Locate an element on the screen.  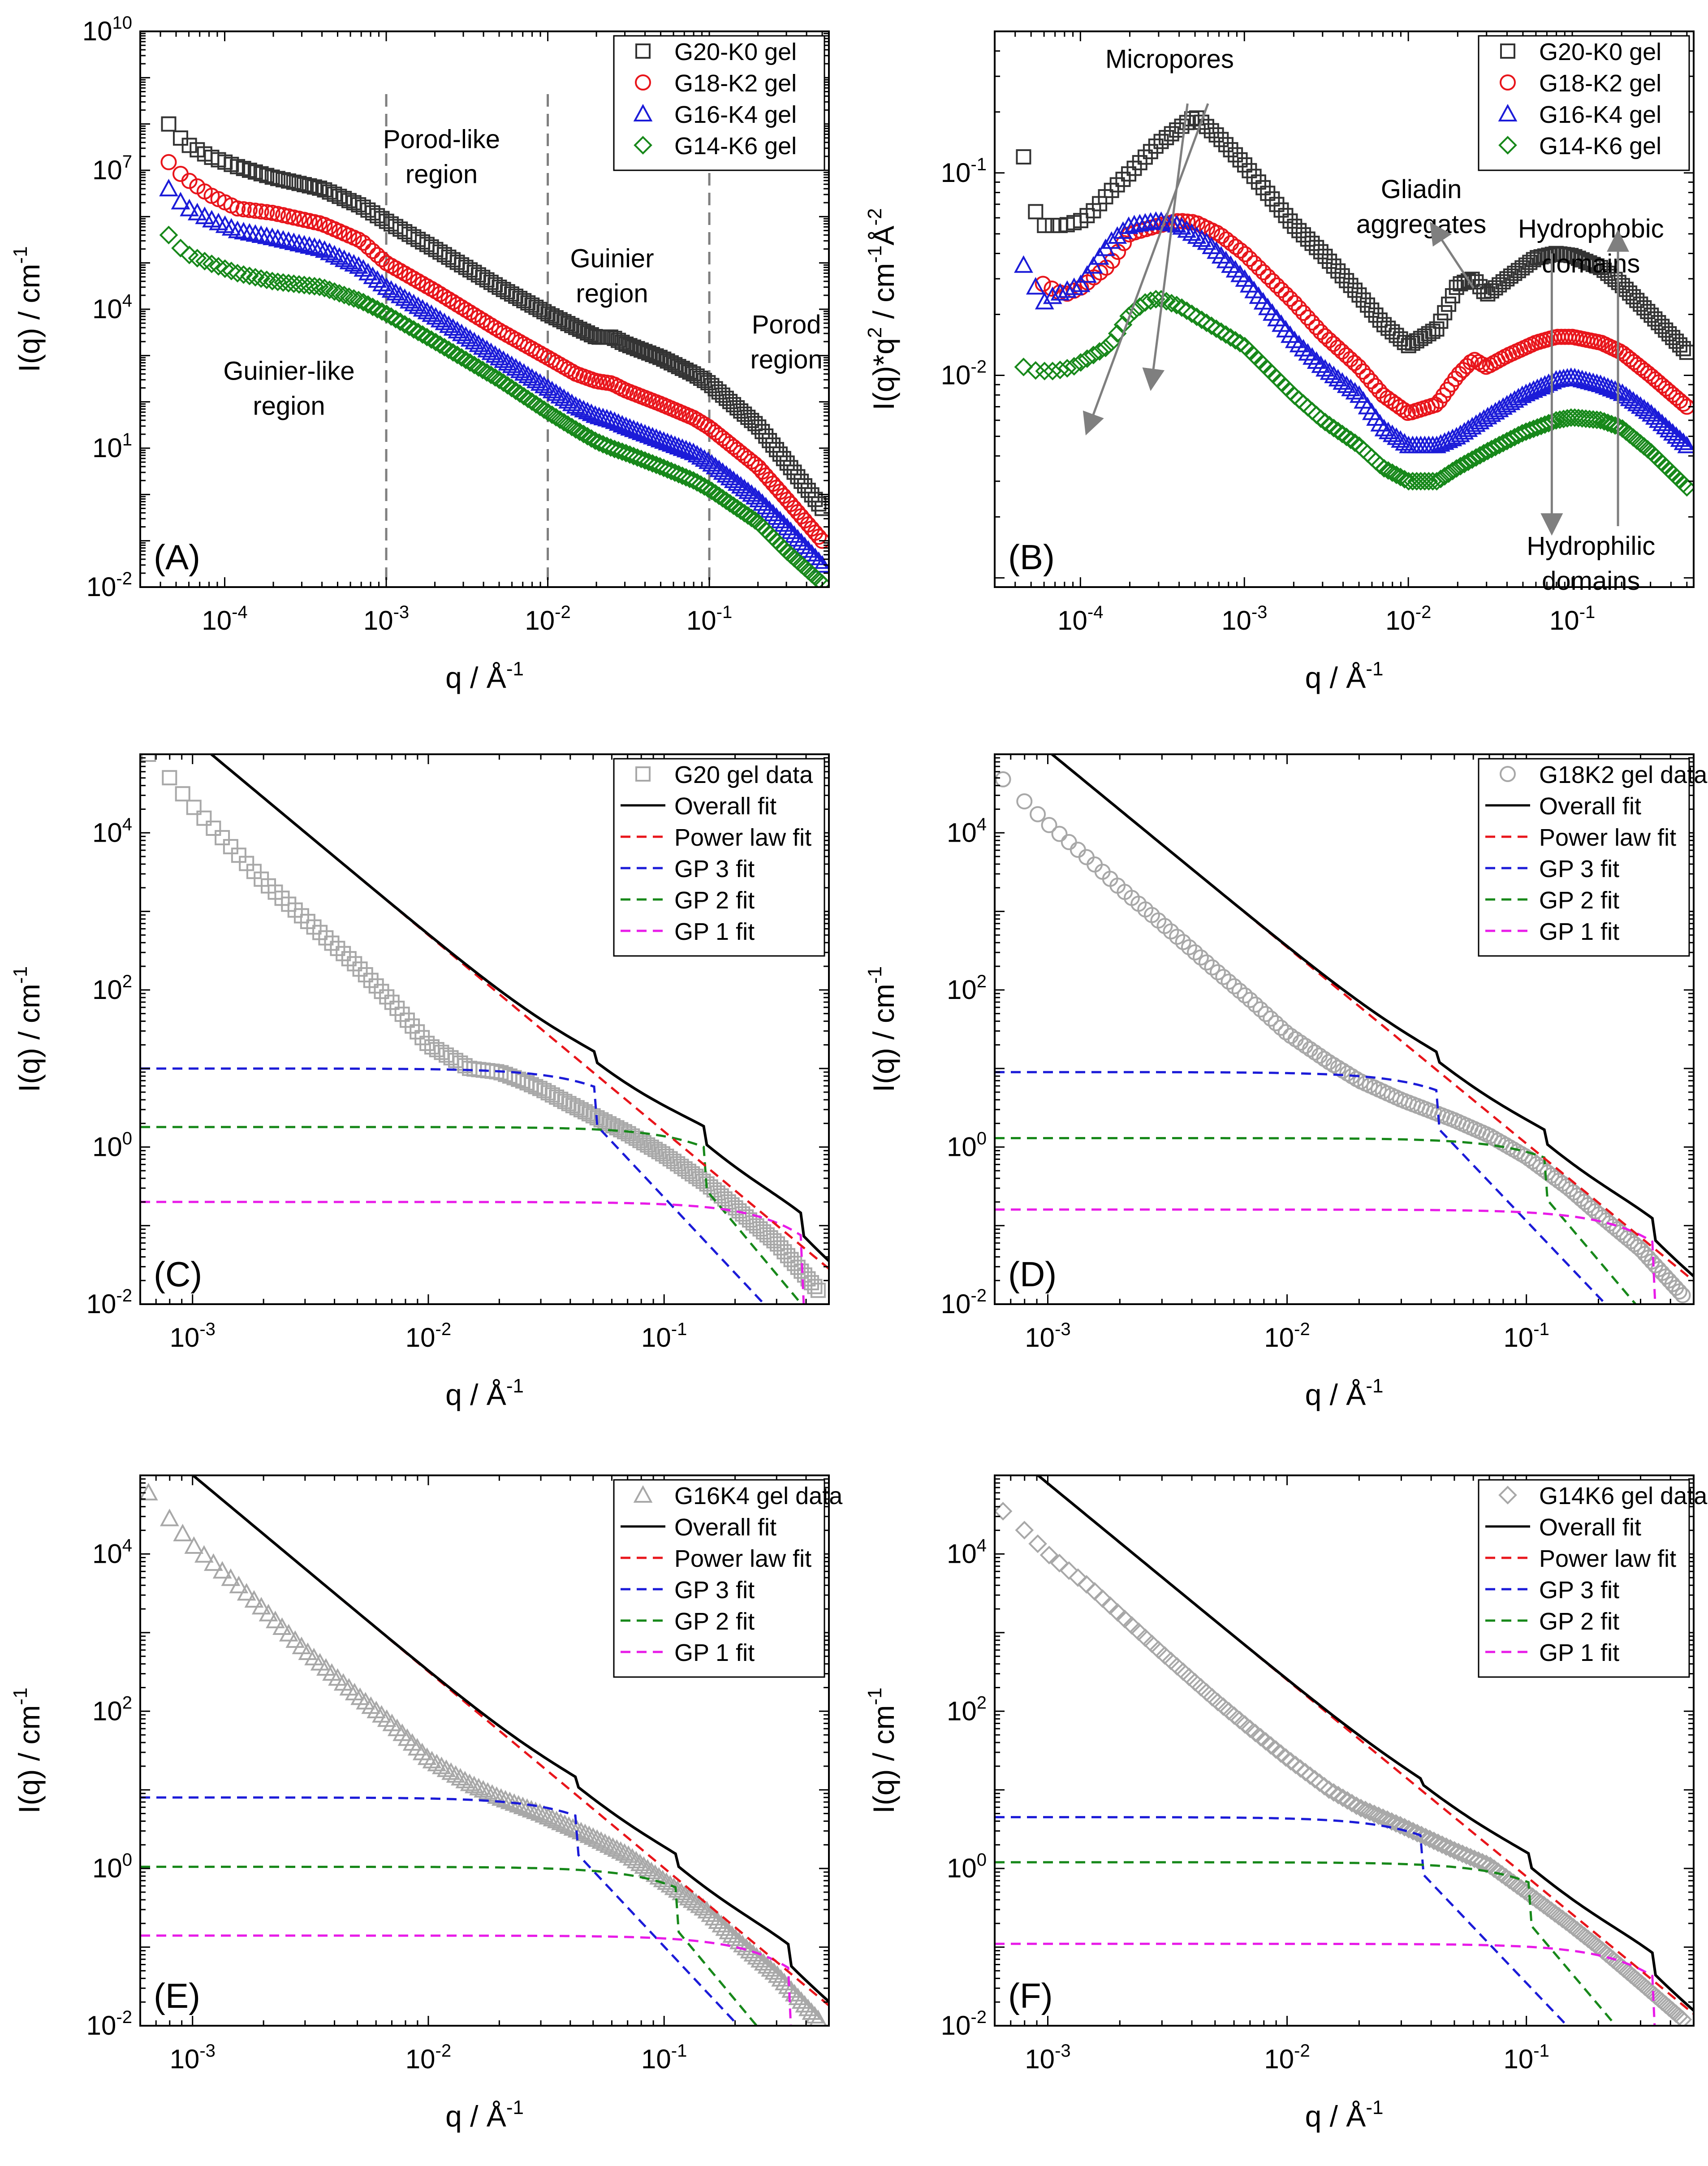
y-tick-label: 10⁻² is located at coordinates (964, 2024).